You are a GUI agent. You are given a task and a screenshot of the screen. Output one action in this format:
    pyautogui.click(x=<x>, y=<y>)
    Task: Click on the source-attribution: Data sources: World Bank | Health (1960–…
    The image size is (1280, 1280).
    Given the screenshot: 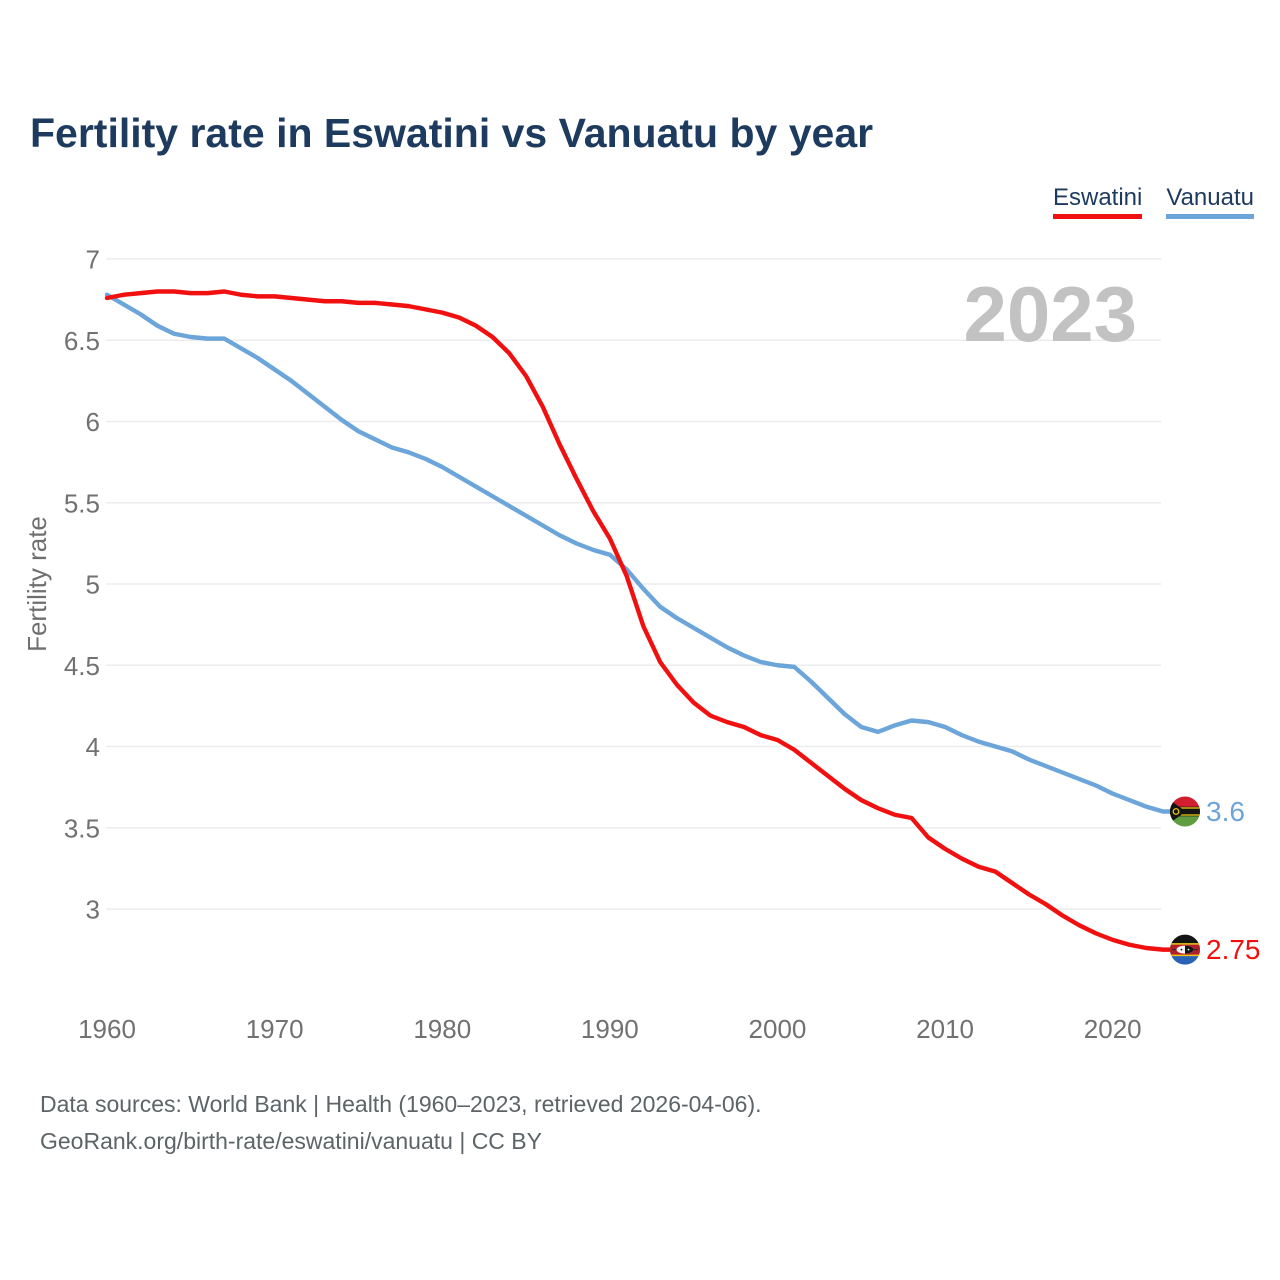 What is the action you would take?
    pyautogui.click(x=401, y=1123)
    